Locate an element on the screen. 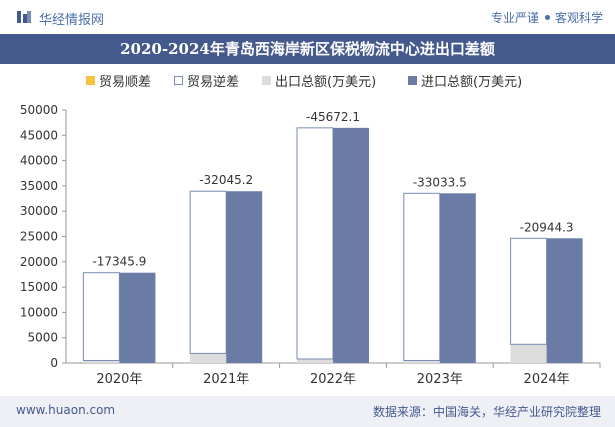 Image resolution: width=615 pixels, height=427 pixels. legend-swatch-surplus is located at coordinates (90, 80).